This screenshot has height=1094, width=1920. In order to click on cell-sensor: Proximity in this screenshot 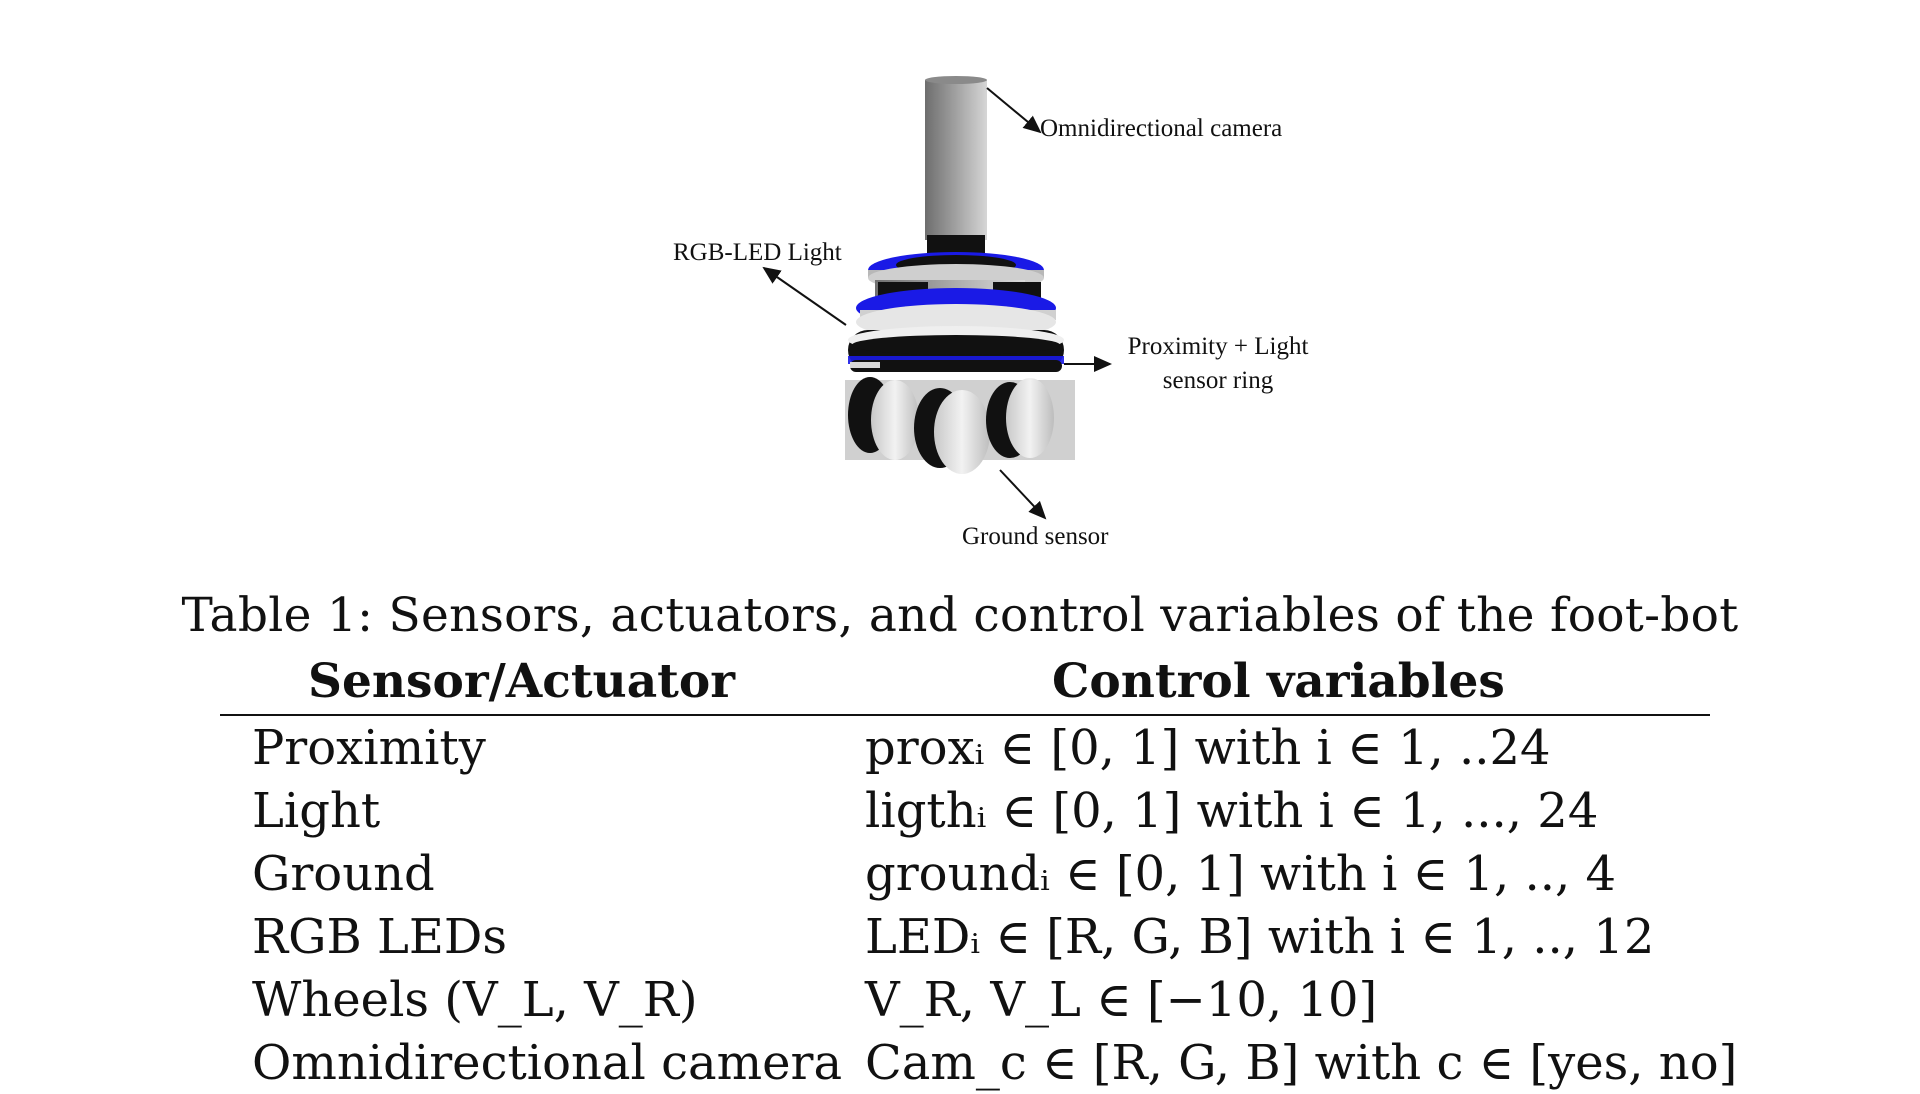, I will do `click(369, 748)`.